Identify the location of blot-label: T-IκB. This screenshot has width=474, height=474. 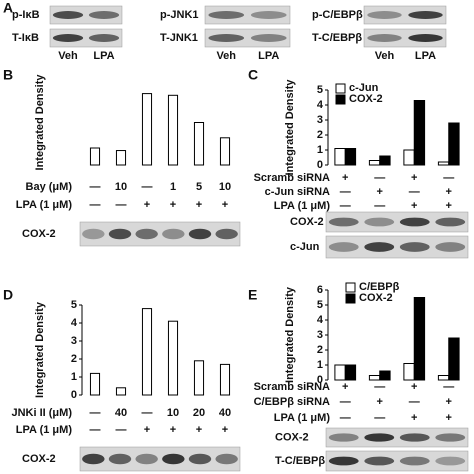
(25, 38).